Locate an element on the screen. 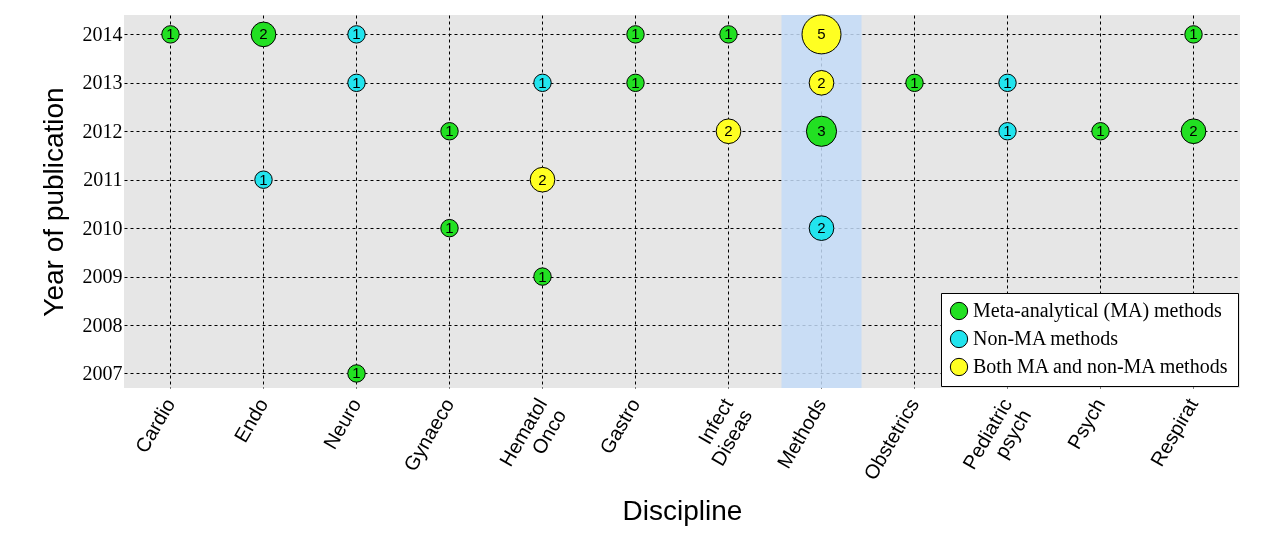 The height and width of the screenshot is (547, 1284). y-tick-label: 2014 is located at coordinates (102, 33).